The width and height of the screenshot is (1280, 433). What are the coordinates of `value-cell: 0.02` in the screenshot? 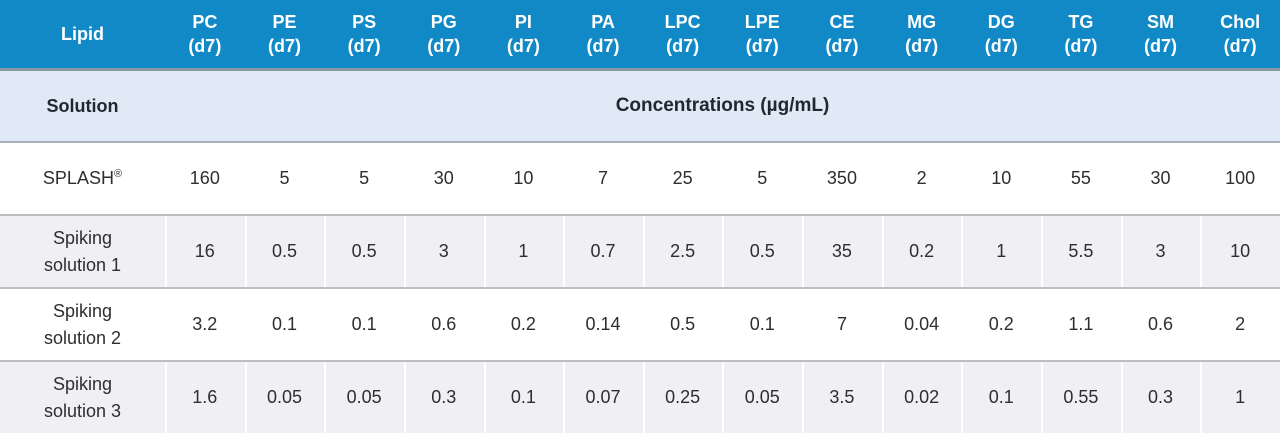 It's located at (921, 397).